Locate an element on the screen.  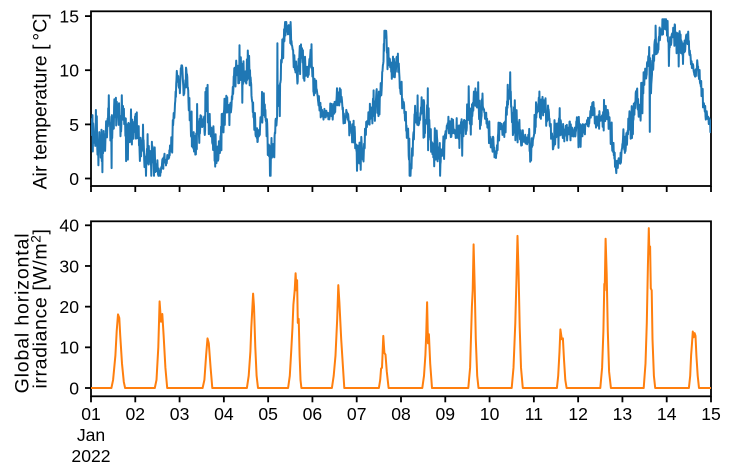
svg-text: 2022 is located at coordinates (90, 456).